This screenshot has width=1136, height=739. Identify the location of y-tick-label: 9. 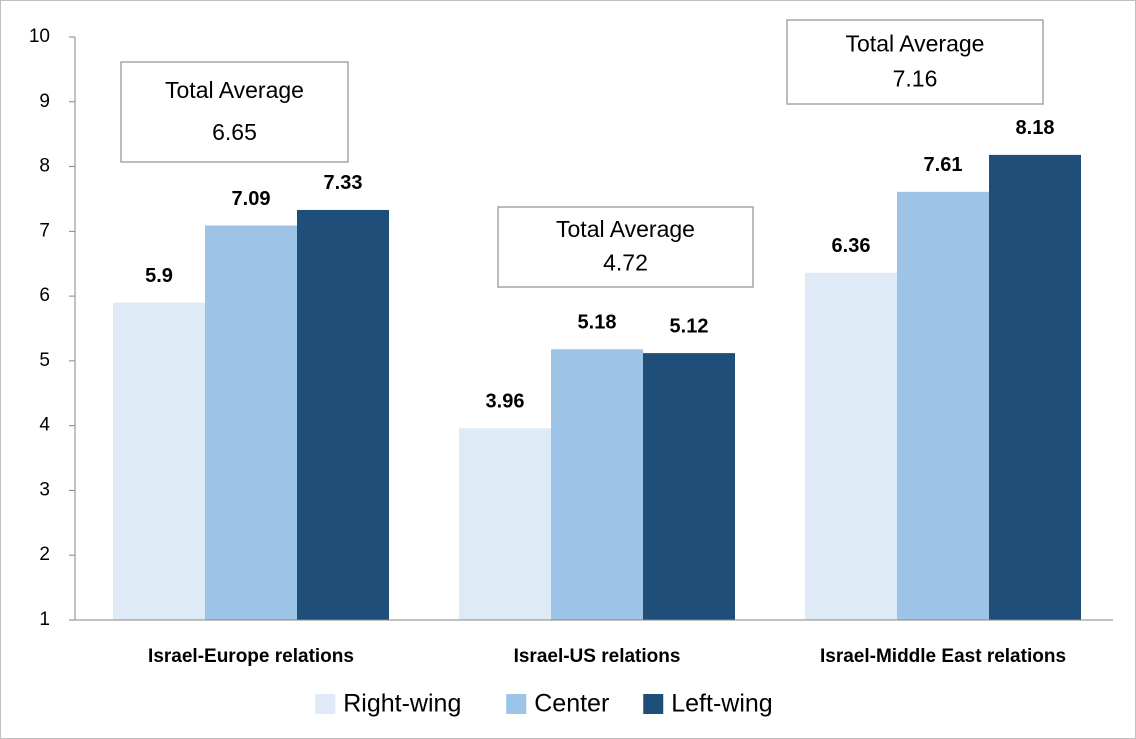
(44, 101).